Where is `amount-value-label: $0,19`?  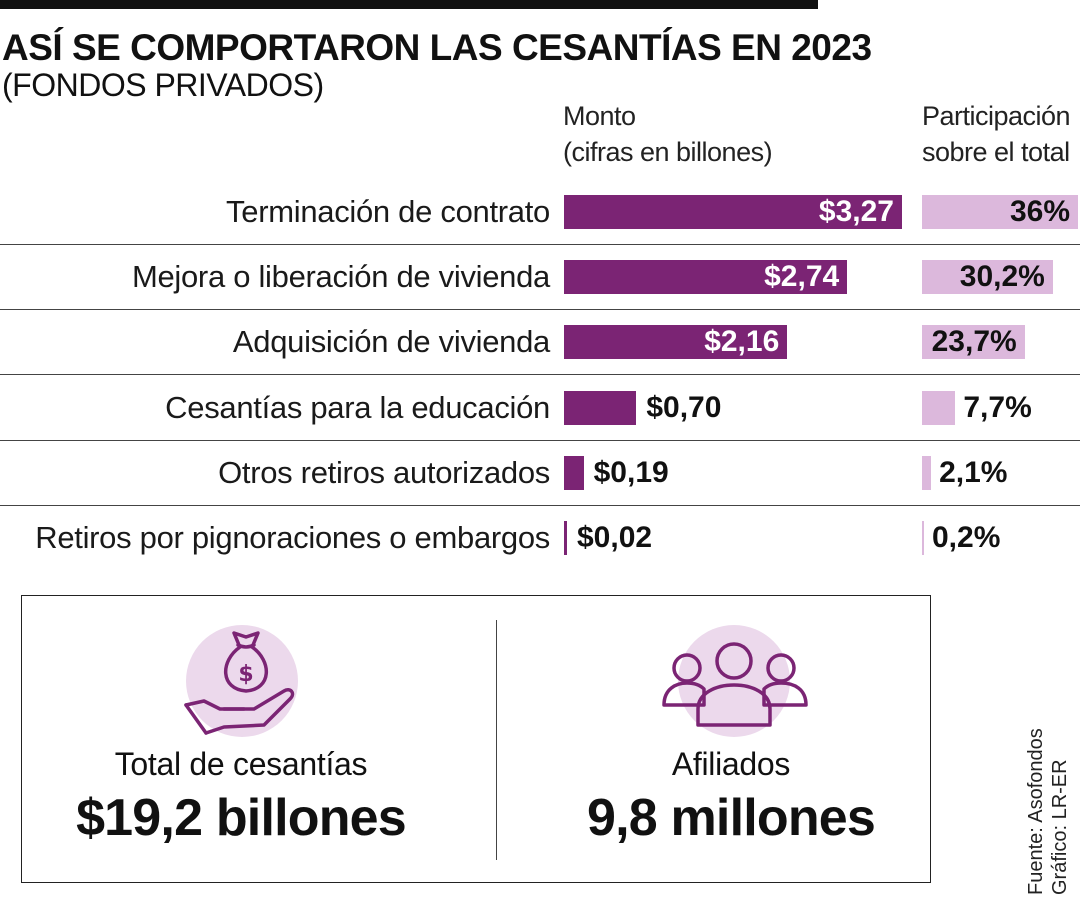 amount-value-label: $0,19 is located at coordinates (631, 472).